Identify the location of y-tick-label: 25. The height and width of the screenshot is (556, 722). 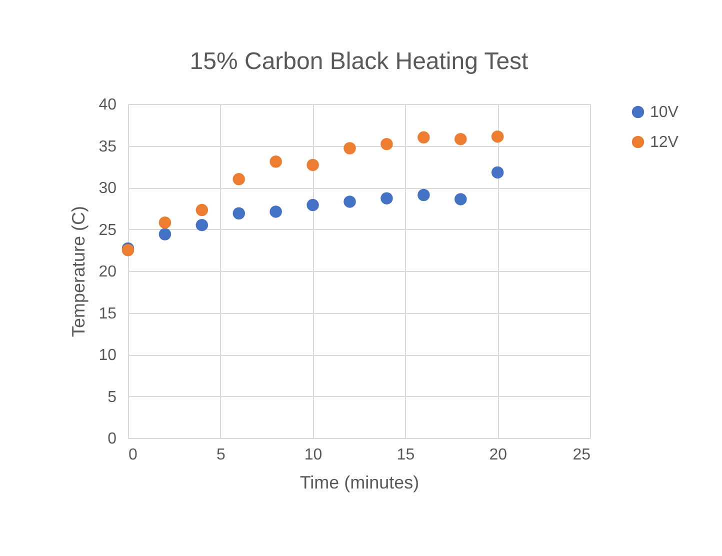
(107, 230).